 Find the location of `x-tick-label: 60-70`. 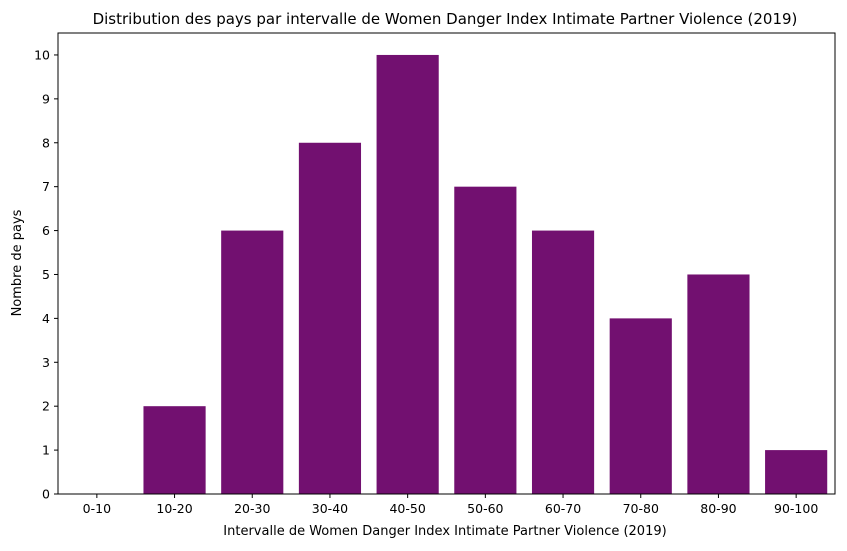

x-tick-label: 60-70 is located at coordinates (563, 508).